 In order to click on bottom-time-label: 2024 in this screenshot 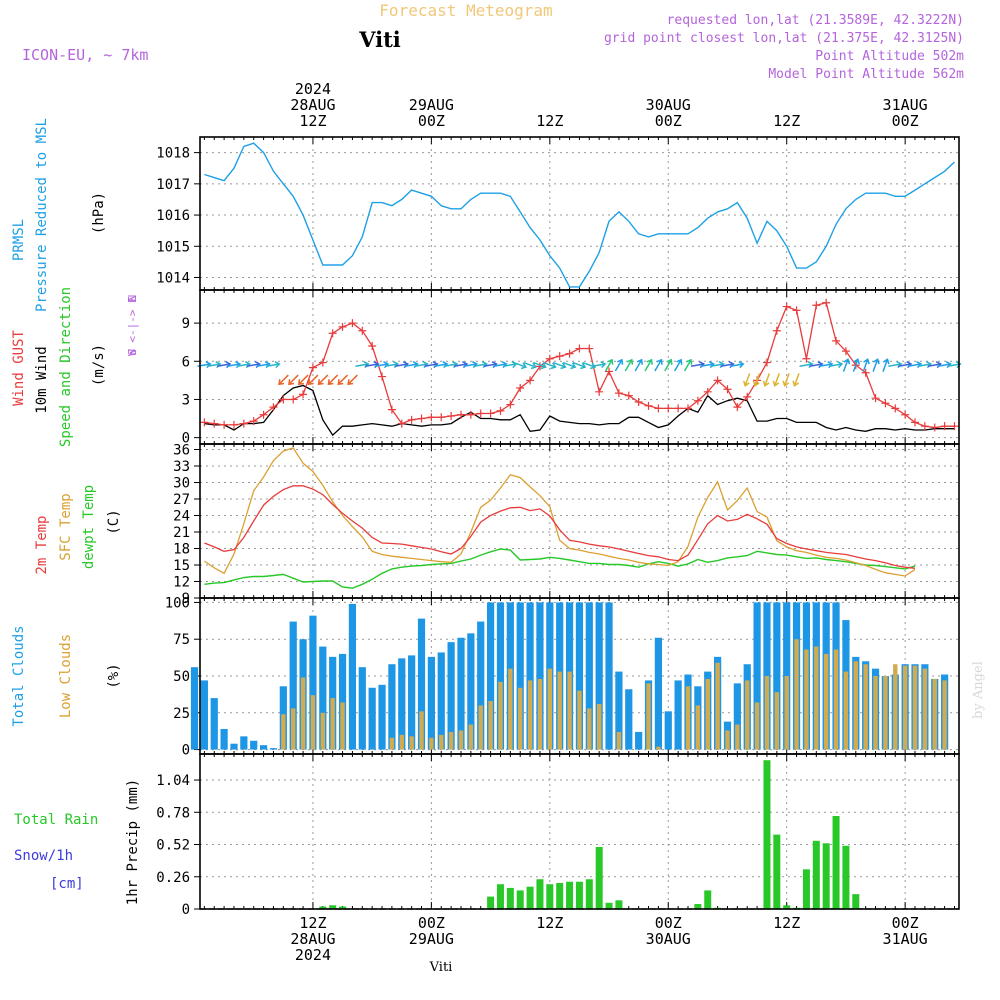, I will do `click(313, 955)`.